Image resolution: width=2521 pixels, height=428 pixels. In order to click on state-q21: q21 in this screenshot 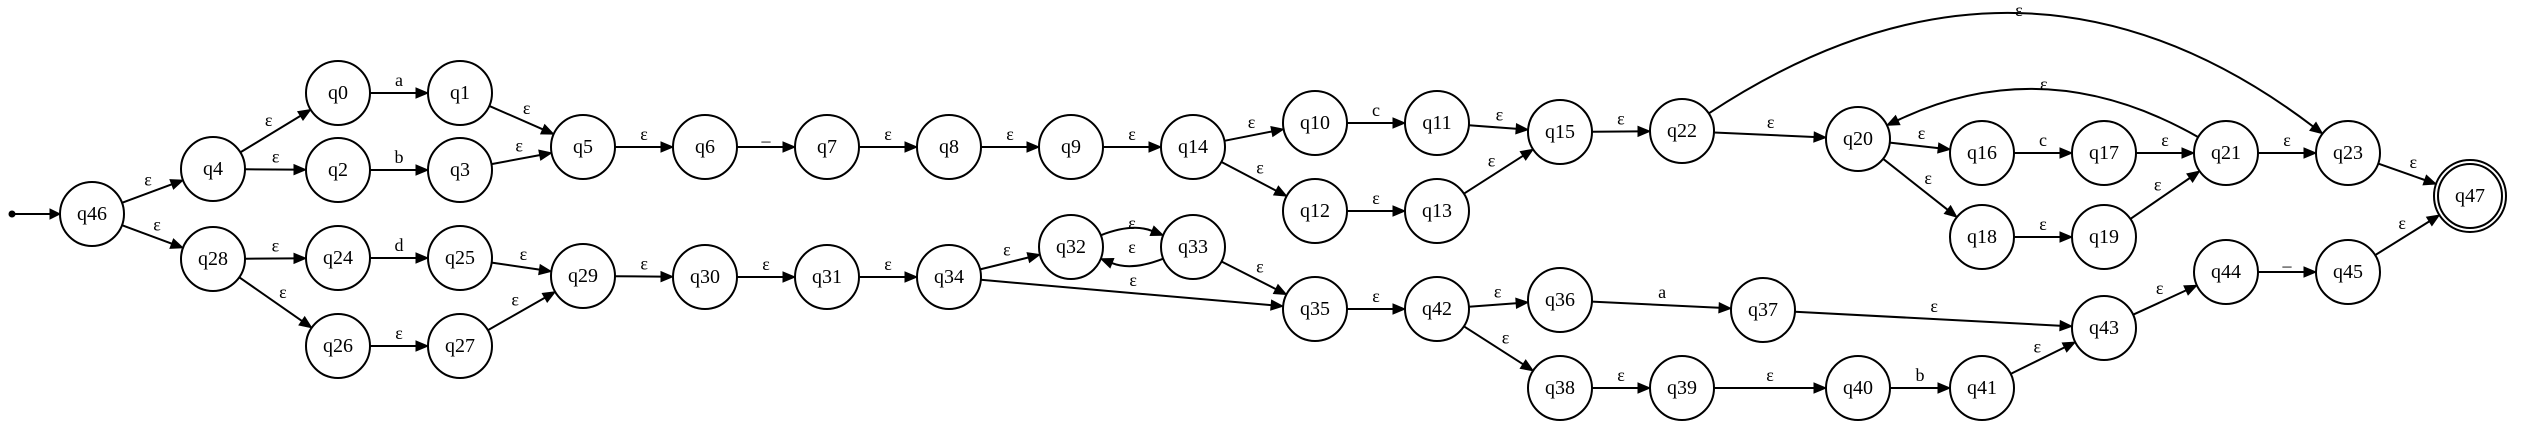, I will do `click(2226, 153)`.